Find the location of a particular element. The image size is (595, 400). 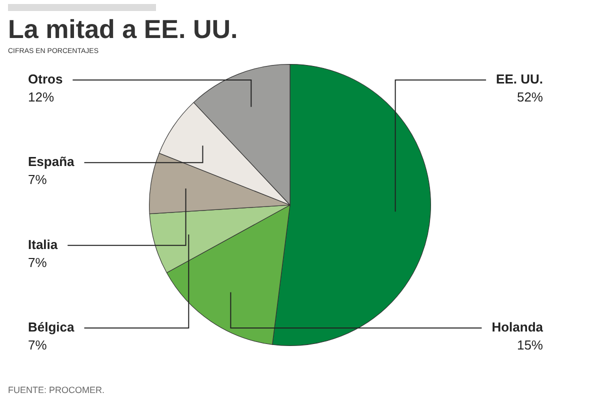

slice-label: Holanda is located at coordinates (518, 327).